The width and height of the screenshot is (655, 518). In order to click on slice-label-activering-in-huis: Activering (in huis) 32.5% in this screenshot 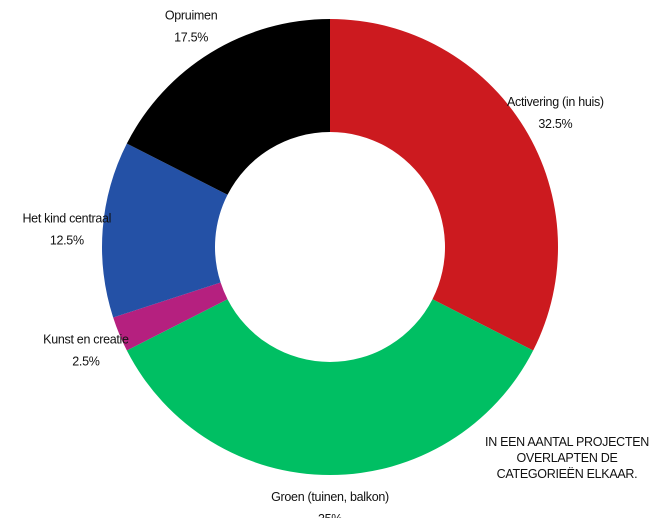, I will do `click(555, 113)`.